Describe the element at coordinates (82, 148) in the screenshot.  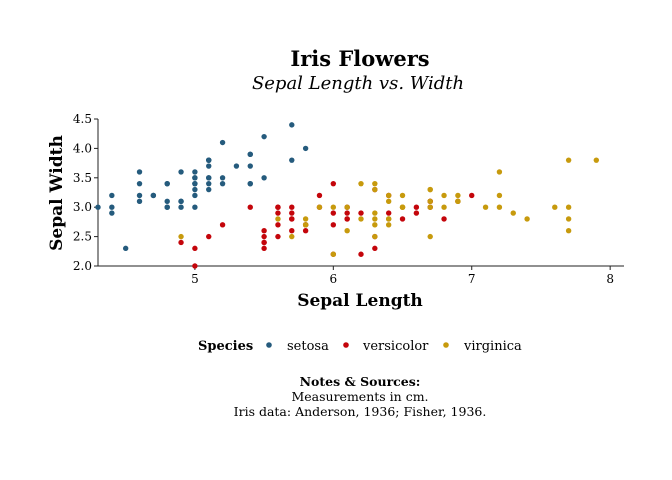
I see `y-tick-label: 4.0` at that location.